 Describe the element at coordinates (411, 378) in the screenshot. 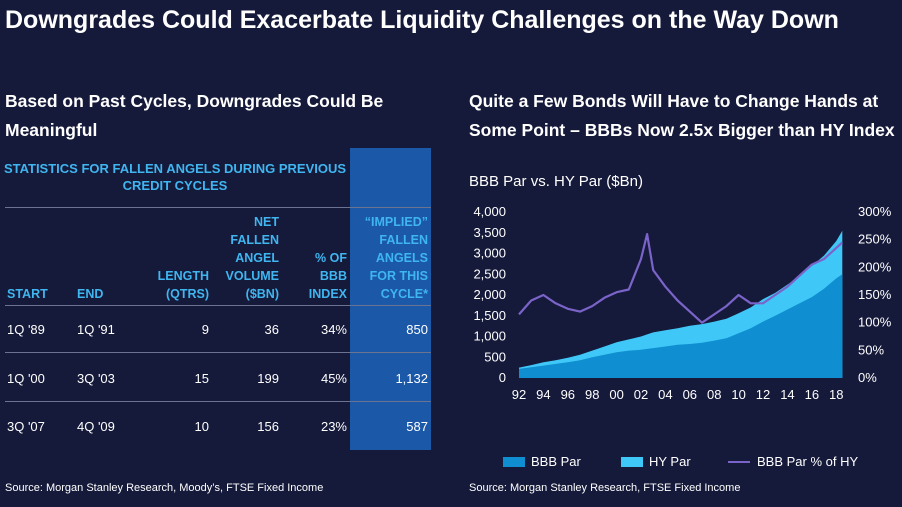

I see `row2-implied: 1,132` at that location.